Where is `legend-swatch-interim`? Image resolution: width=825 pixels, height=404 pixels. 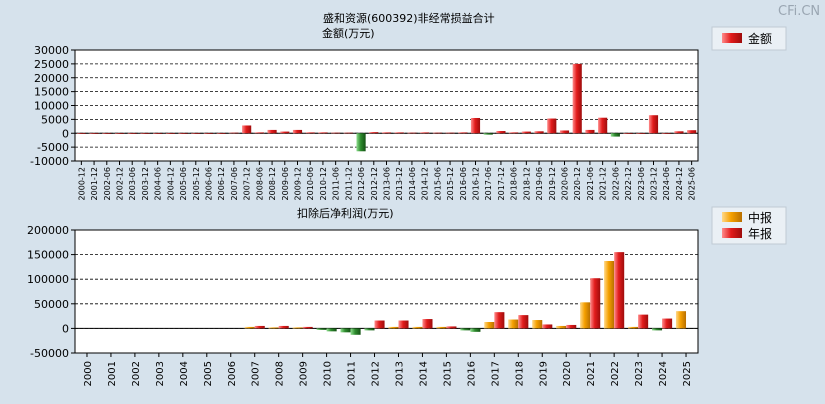
legend-swatch-interim is located at coordinates (732, 217).